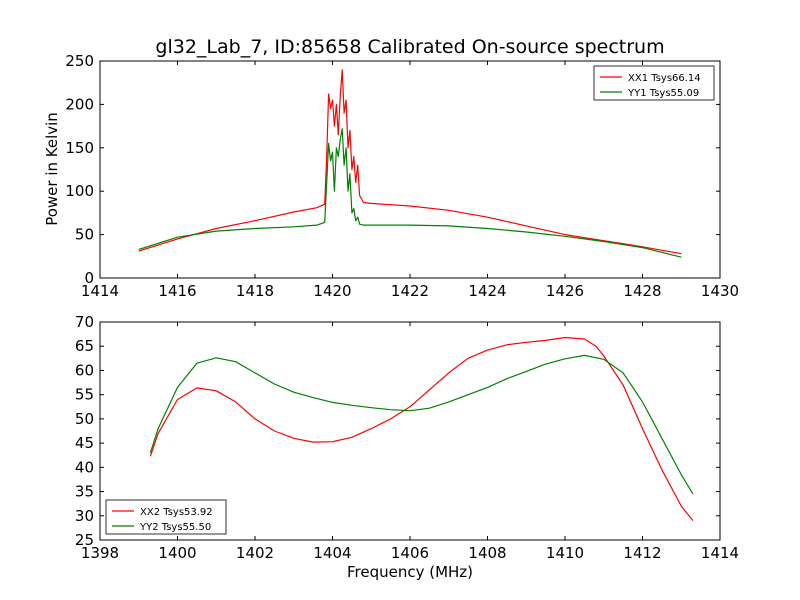 This screenshot has width=800, height=600. What do you see at coordinates (84, 419) in the screenshot?
I see `bottom-ytick-label: 50` at bounding box center [84, 419].